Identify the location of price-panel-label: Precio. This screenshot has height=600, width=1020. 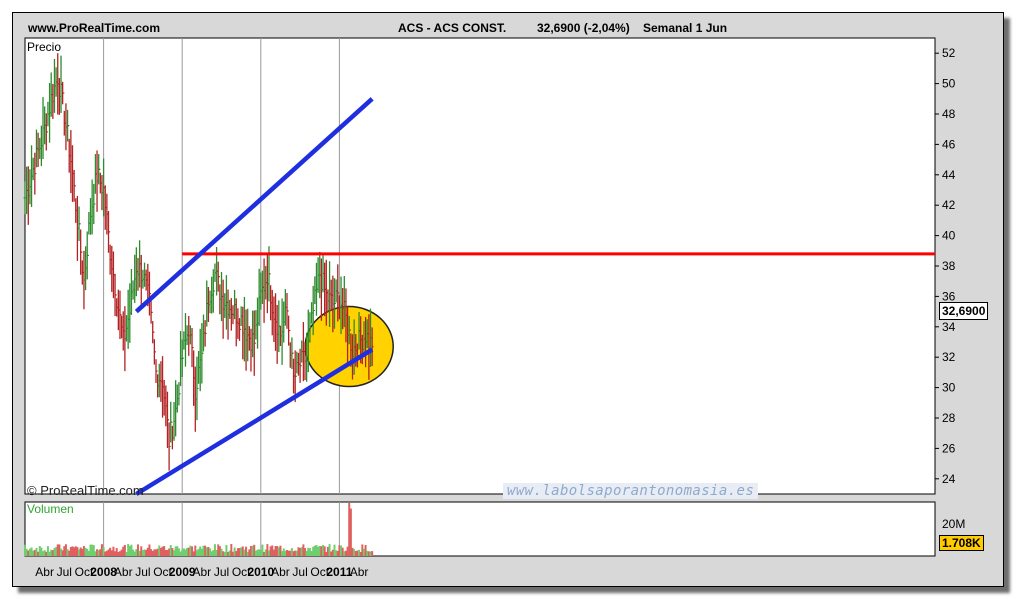
(44, 47).